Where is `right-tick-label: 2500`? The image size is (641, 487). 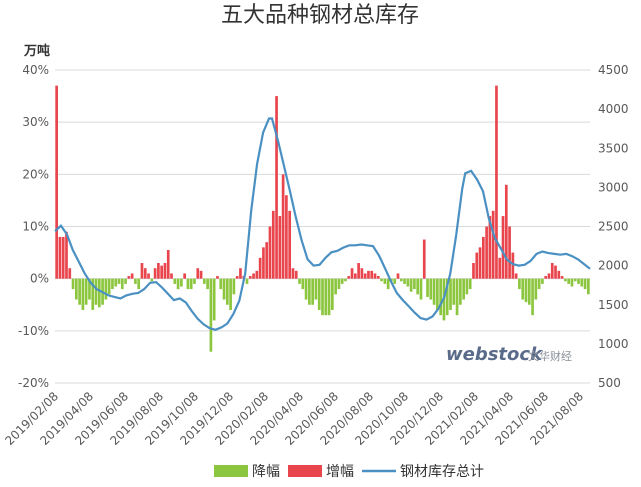
right-tick-label: 2500 is located at coordinates (613, 227).